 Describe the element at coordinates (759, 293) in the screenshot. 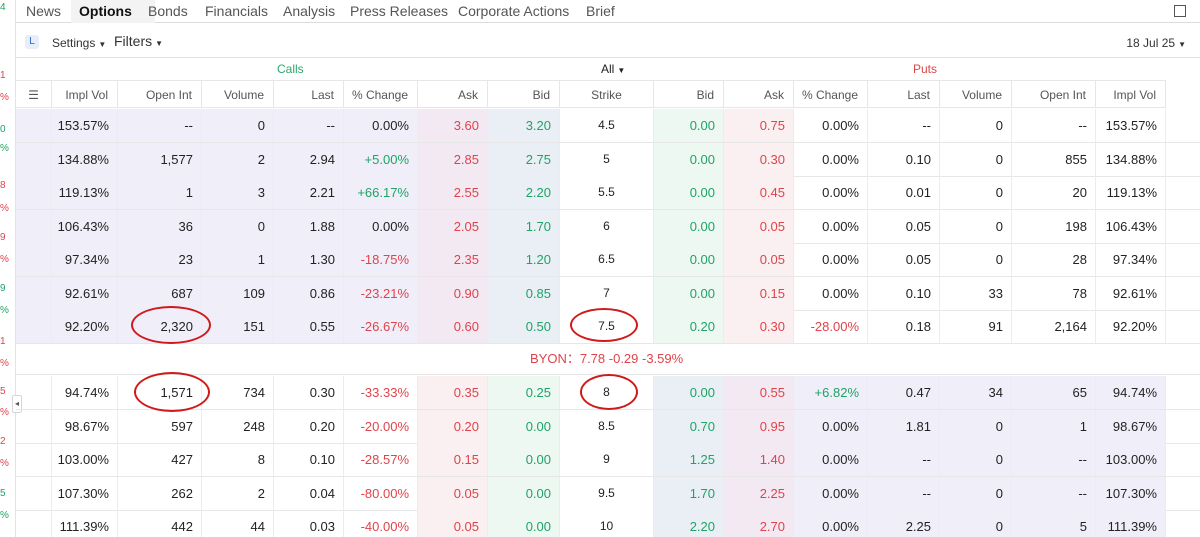

I see `put-cell-ask: 0.15` at that location.